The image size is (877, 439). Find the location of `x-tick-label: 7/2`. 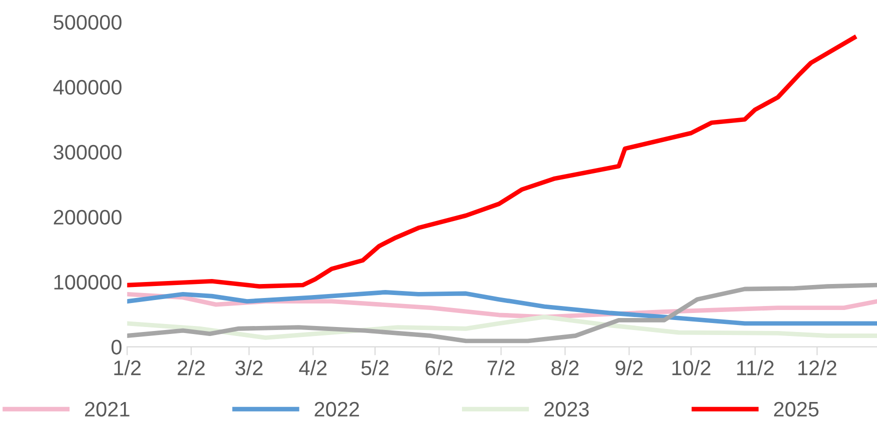

x-tick-label: 7/2 is located at coordinates (501, 368).